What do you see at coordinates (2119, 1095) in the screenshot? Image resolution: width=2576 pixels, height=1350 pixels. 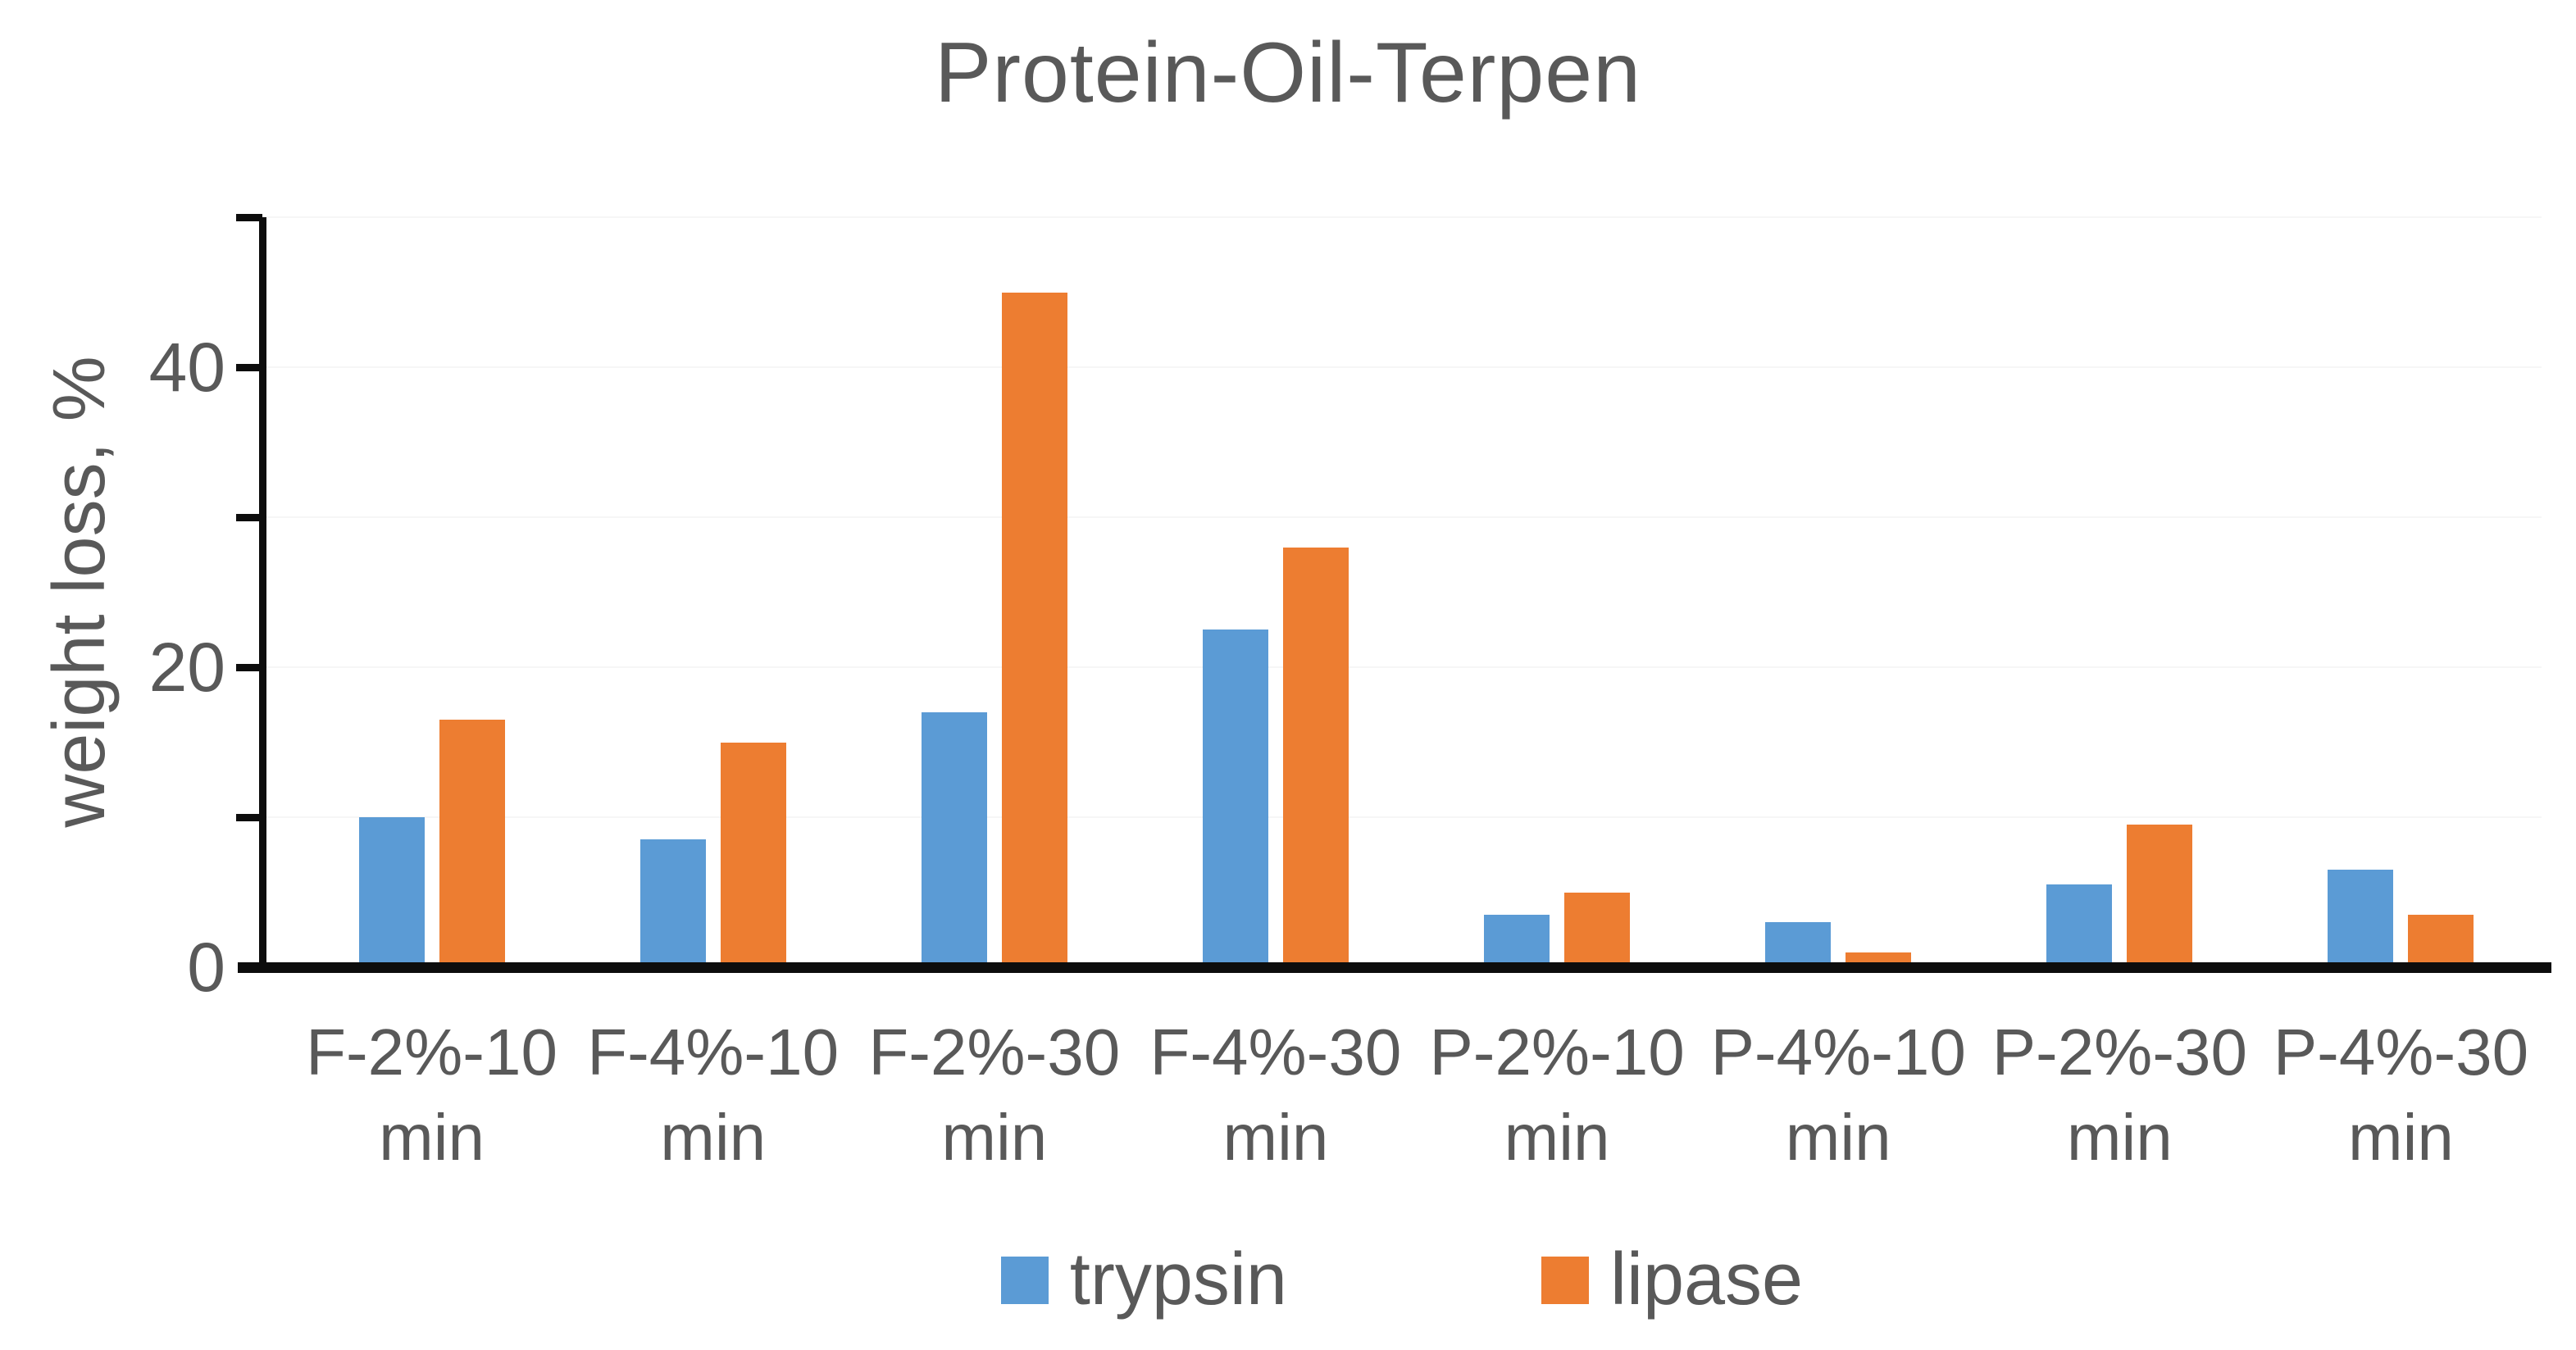 I see `x-category-label-7: P-2%-30 min` at bounding box center [2119, 1095].